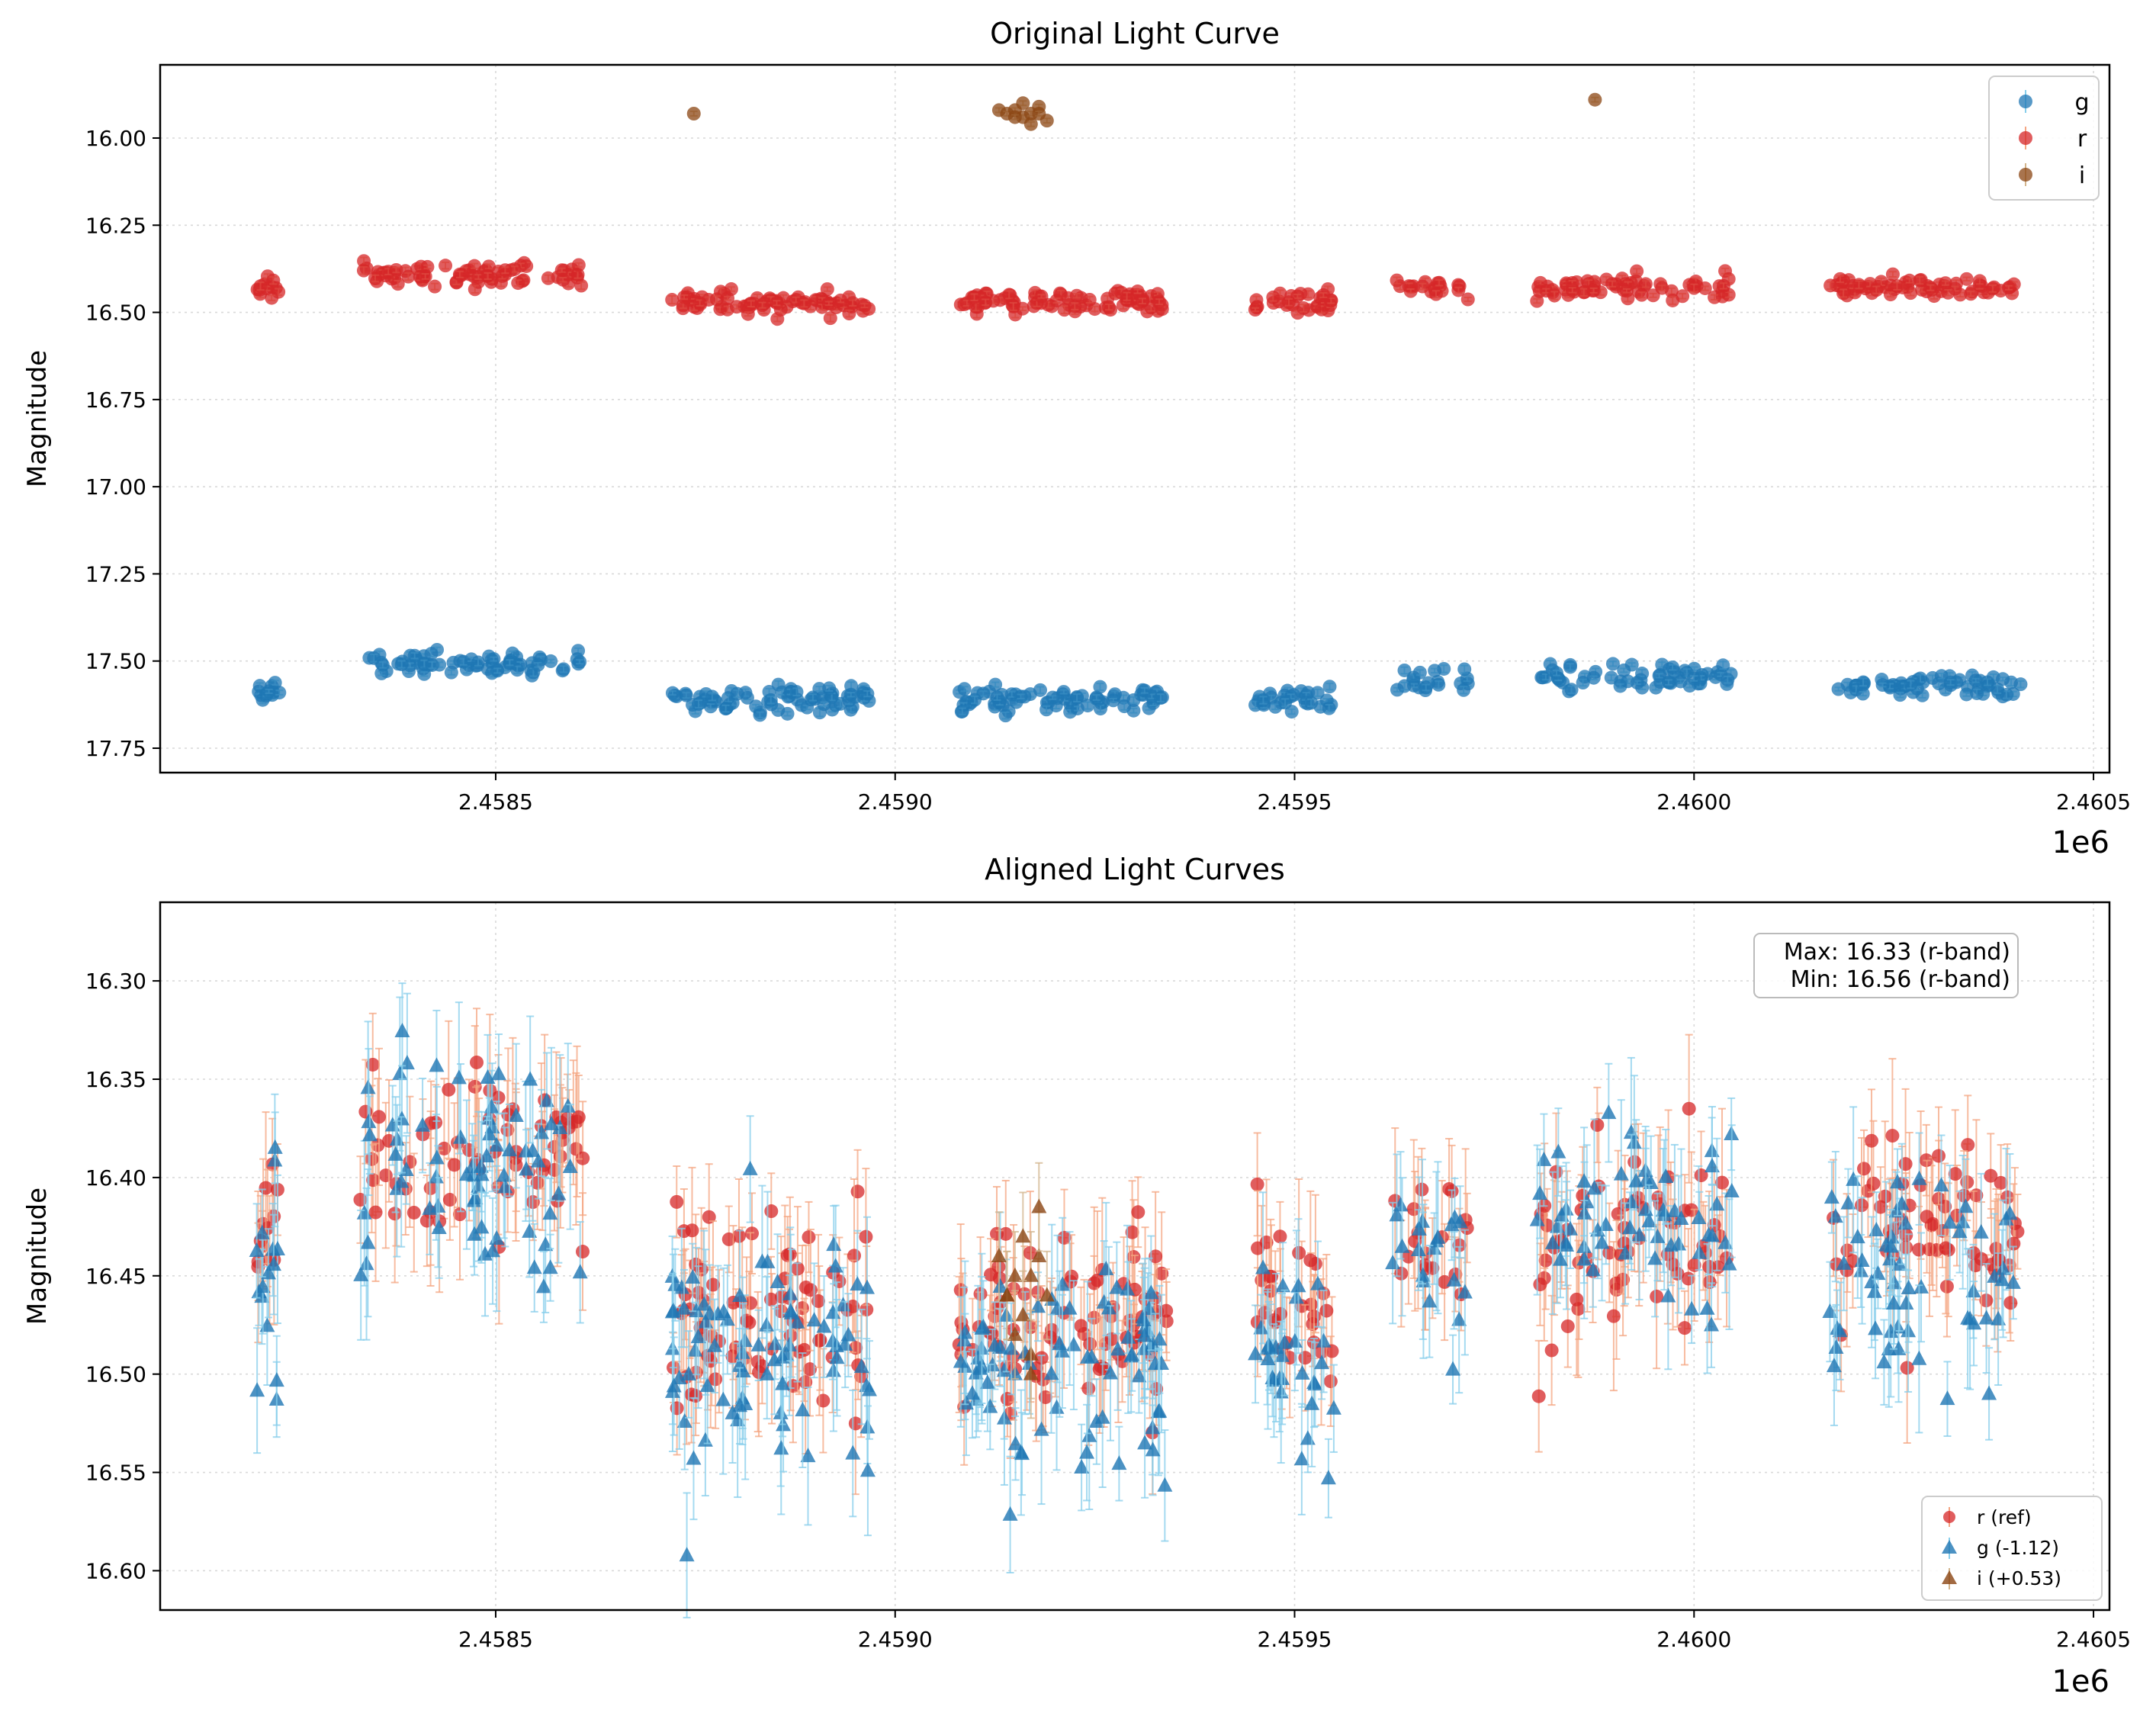  What do you see at coordinates (2018, 1548) in the screenshot?
I see `legend-label-g: g (-1.12)` at bounding box center [2018, 1548].